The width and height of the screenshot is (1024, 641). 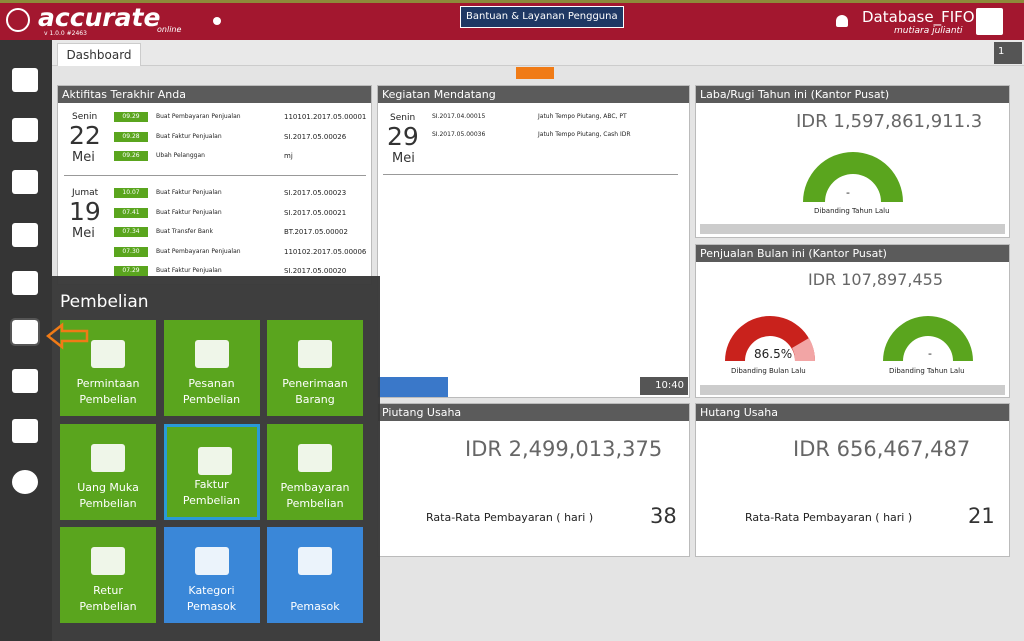 I want to click on desc: Jatuh Tempo Piutang, Cash IDR, so click(x=584, y=134).